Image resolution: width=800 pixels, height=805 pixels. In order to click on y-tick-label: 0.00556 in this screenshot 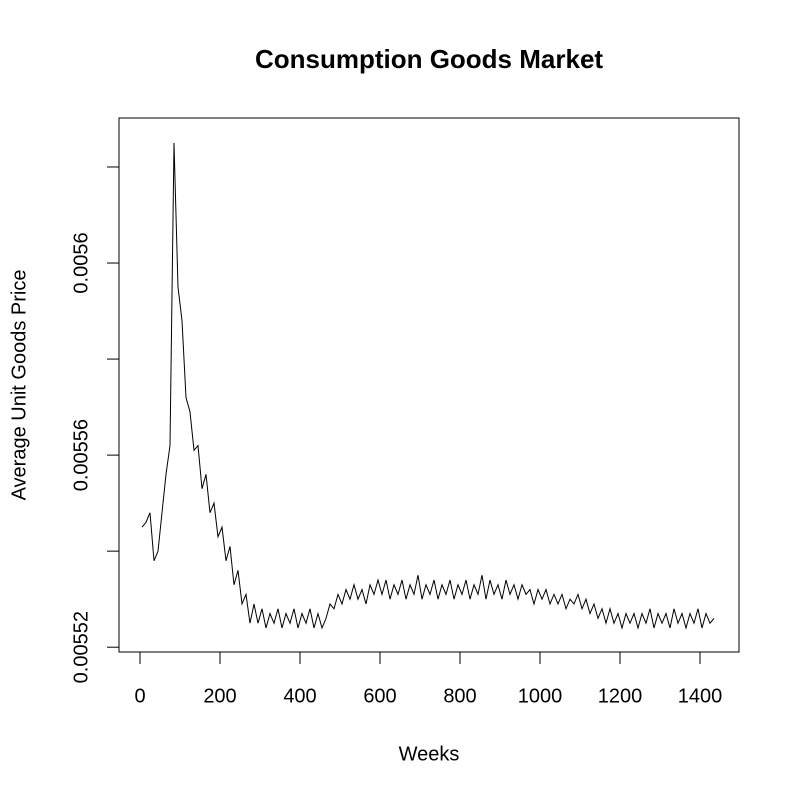, I will do `click(81, 455)`.